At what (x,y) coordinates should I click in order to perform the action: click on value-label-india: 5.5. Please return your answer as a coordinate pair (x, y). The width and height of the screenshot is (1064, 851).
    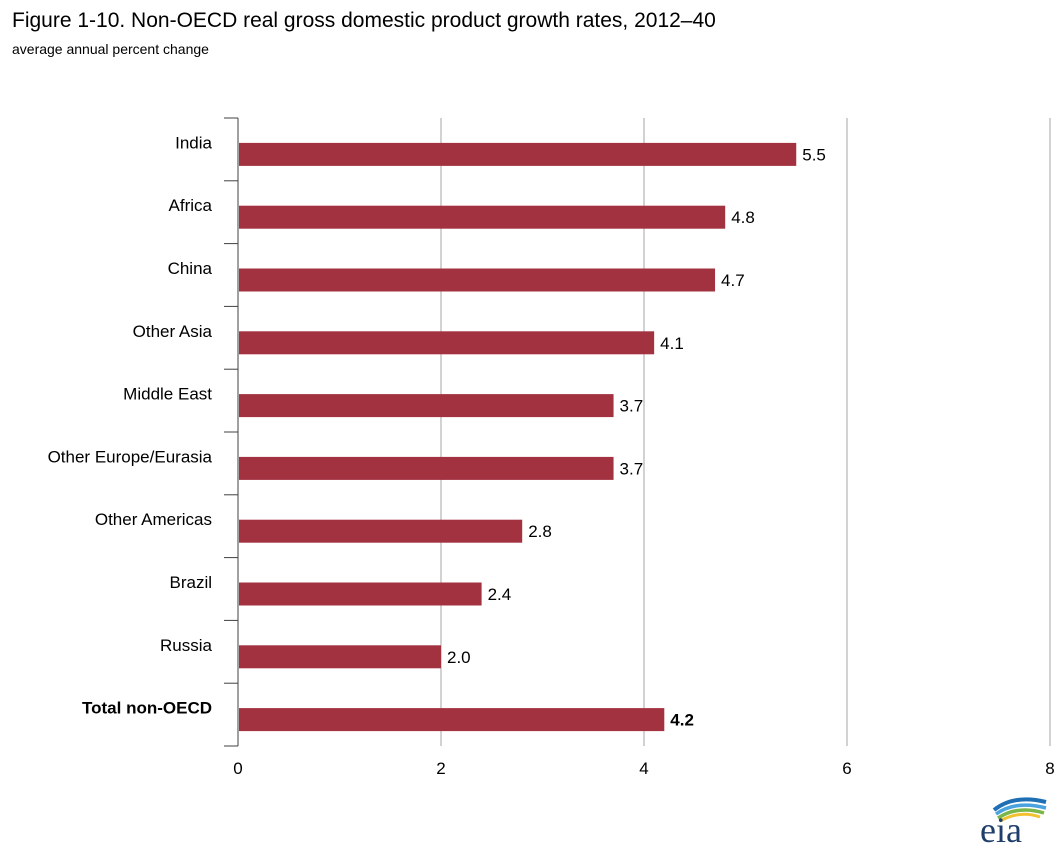
    Looking at the image, I should click on (814, 154).